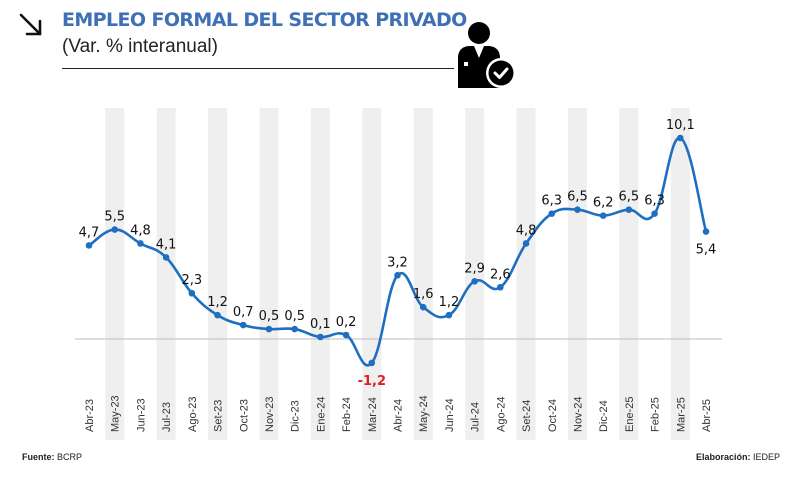  What do you see at coordinates (476, 417) in the screenshot?
I see `x-tick-label: Jul-24` at bounding box center [476, 417].